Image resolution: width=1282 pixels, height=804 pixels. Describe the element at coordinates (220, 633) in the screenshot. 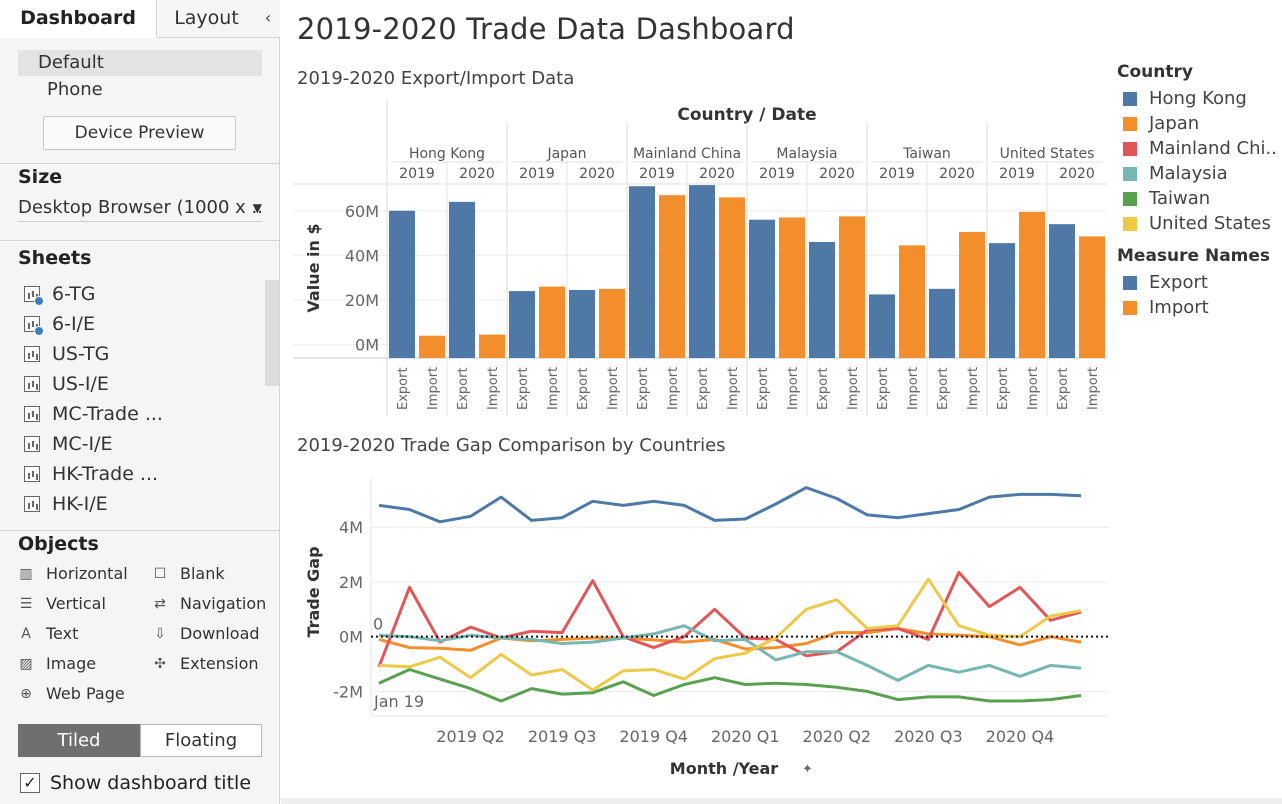

I see `object-label: Download` at that location.